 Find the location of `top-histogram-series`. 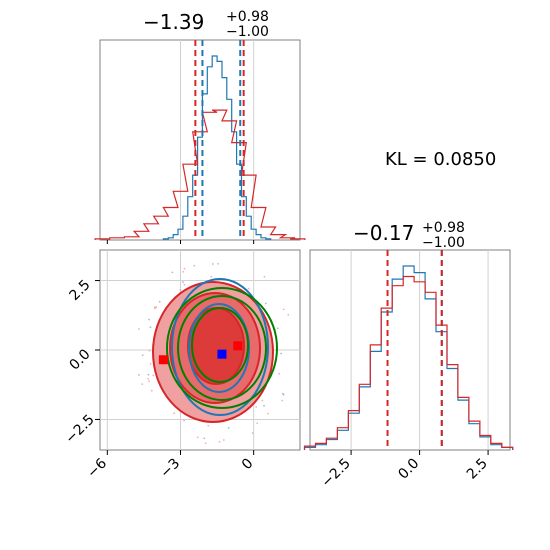

top-histogram-series is located at coordinates (200, 147).